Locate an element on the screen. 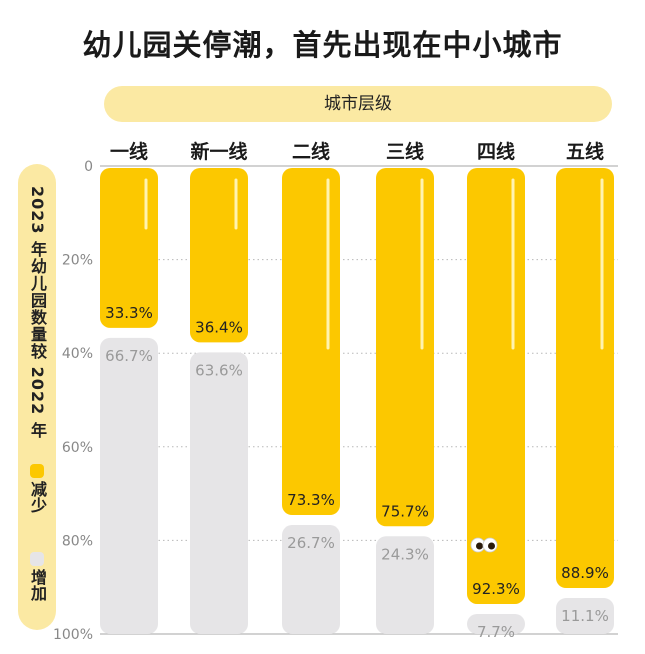  side-axis-label: 2023 年幼儿园数量较 2022 年 is located at coordinates (37, 312).